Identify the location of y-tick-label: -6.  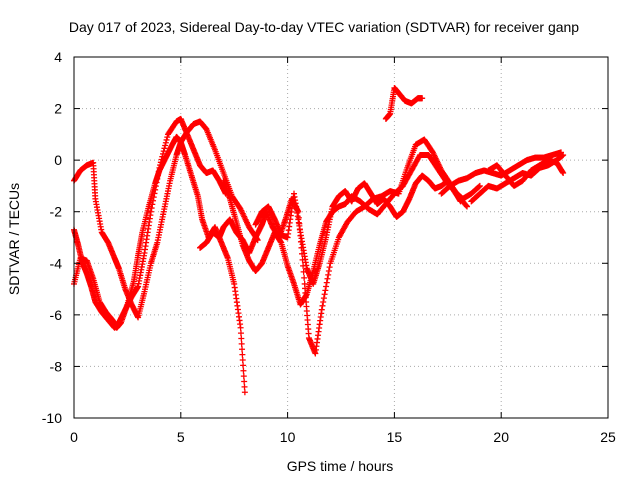
(56, 315).